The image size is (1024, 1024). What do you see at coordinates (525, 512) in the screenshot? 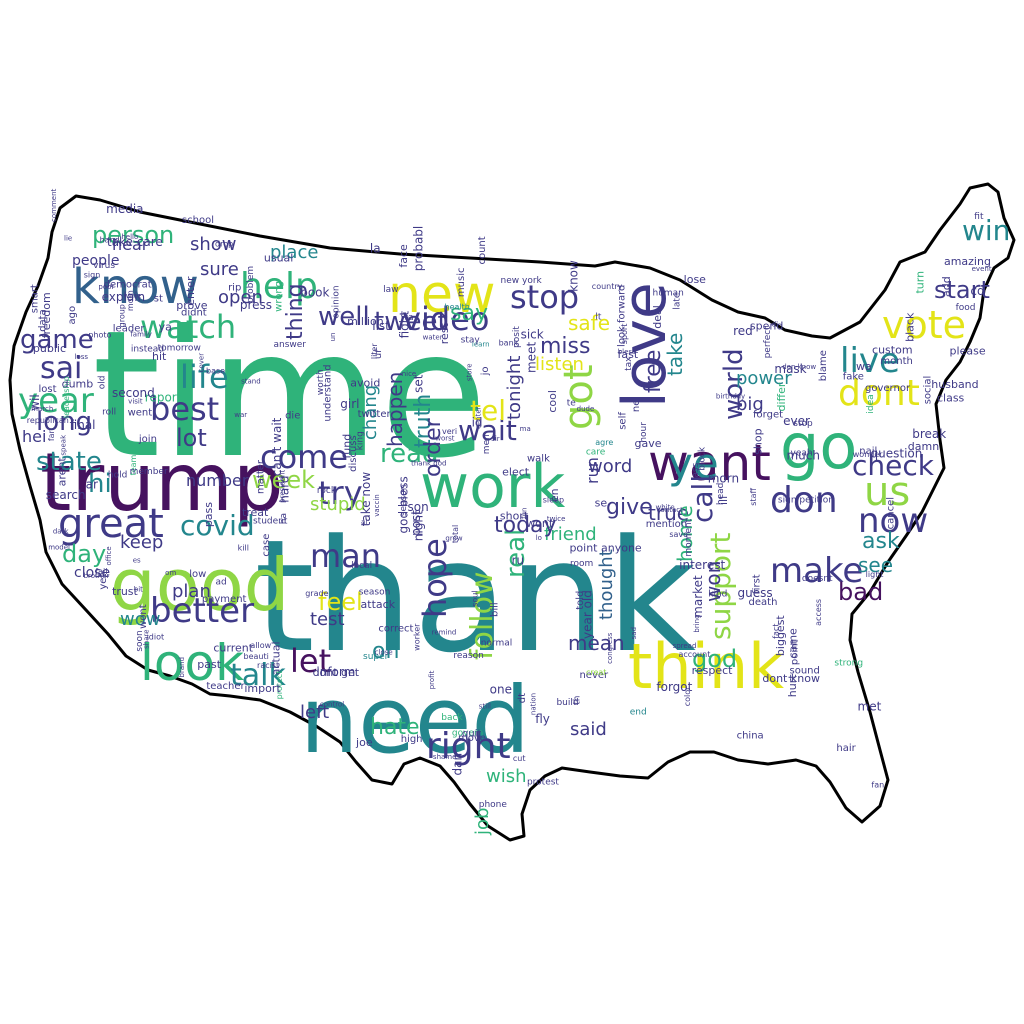
I see `word-fun: fun` at bounding box center [525, 512].